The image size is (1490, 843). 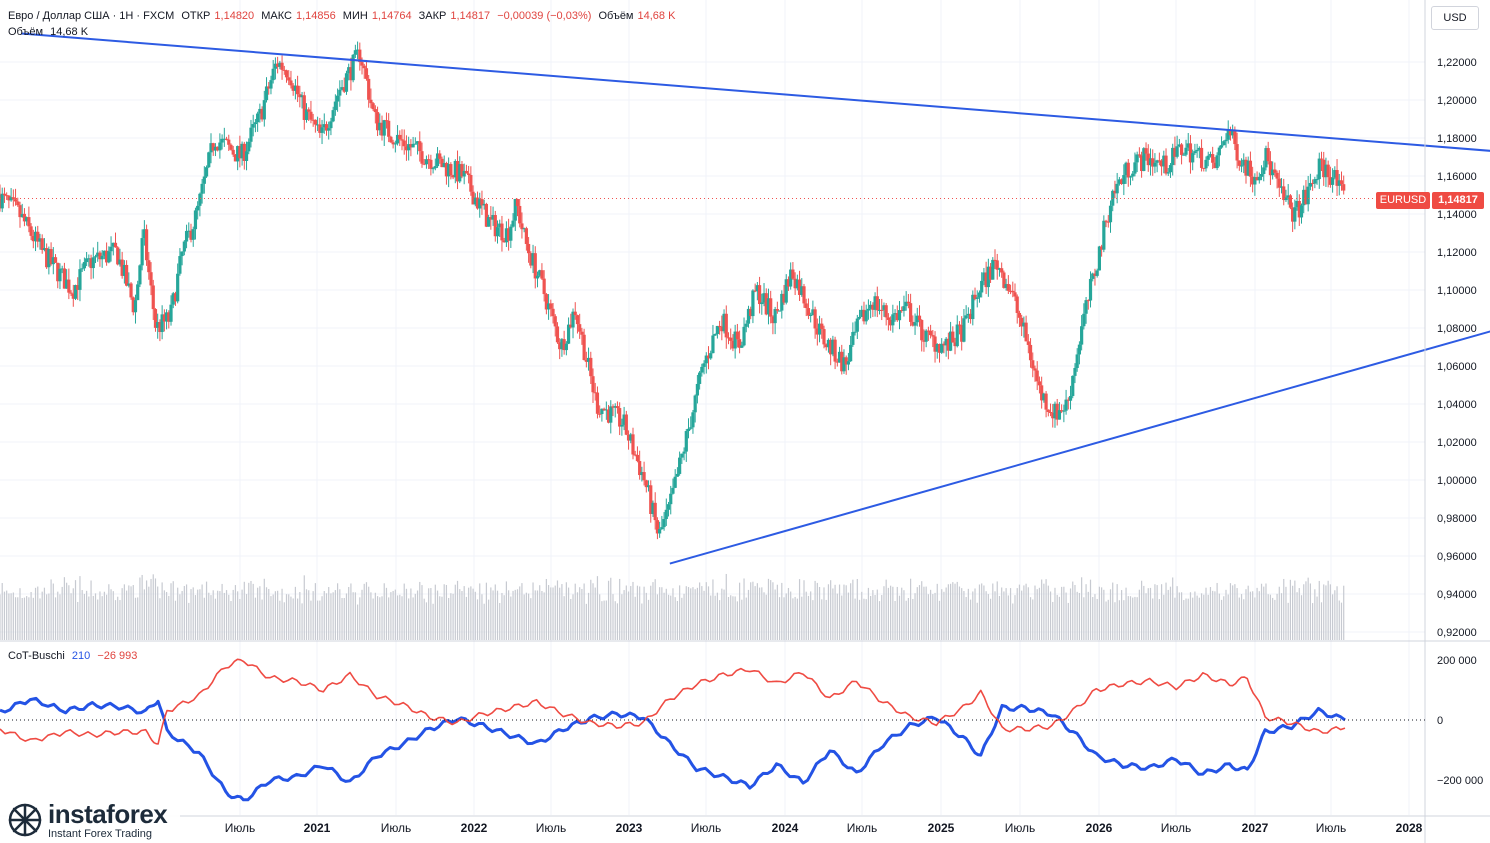 What do you see at coordinates (1455, 18) in the screenshot?
I see `currency-button: USD` at bounding box center [1455, 18].